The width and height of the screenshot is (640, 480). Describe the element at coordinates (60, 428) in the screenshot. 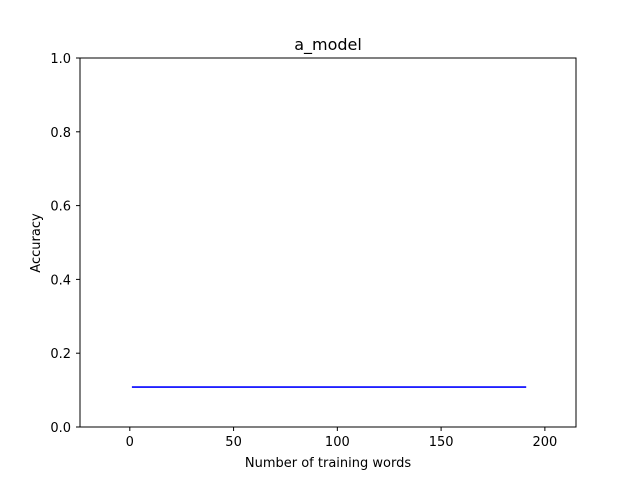

I see `y-tick-label: 0.0` at that location.